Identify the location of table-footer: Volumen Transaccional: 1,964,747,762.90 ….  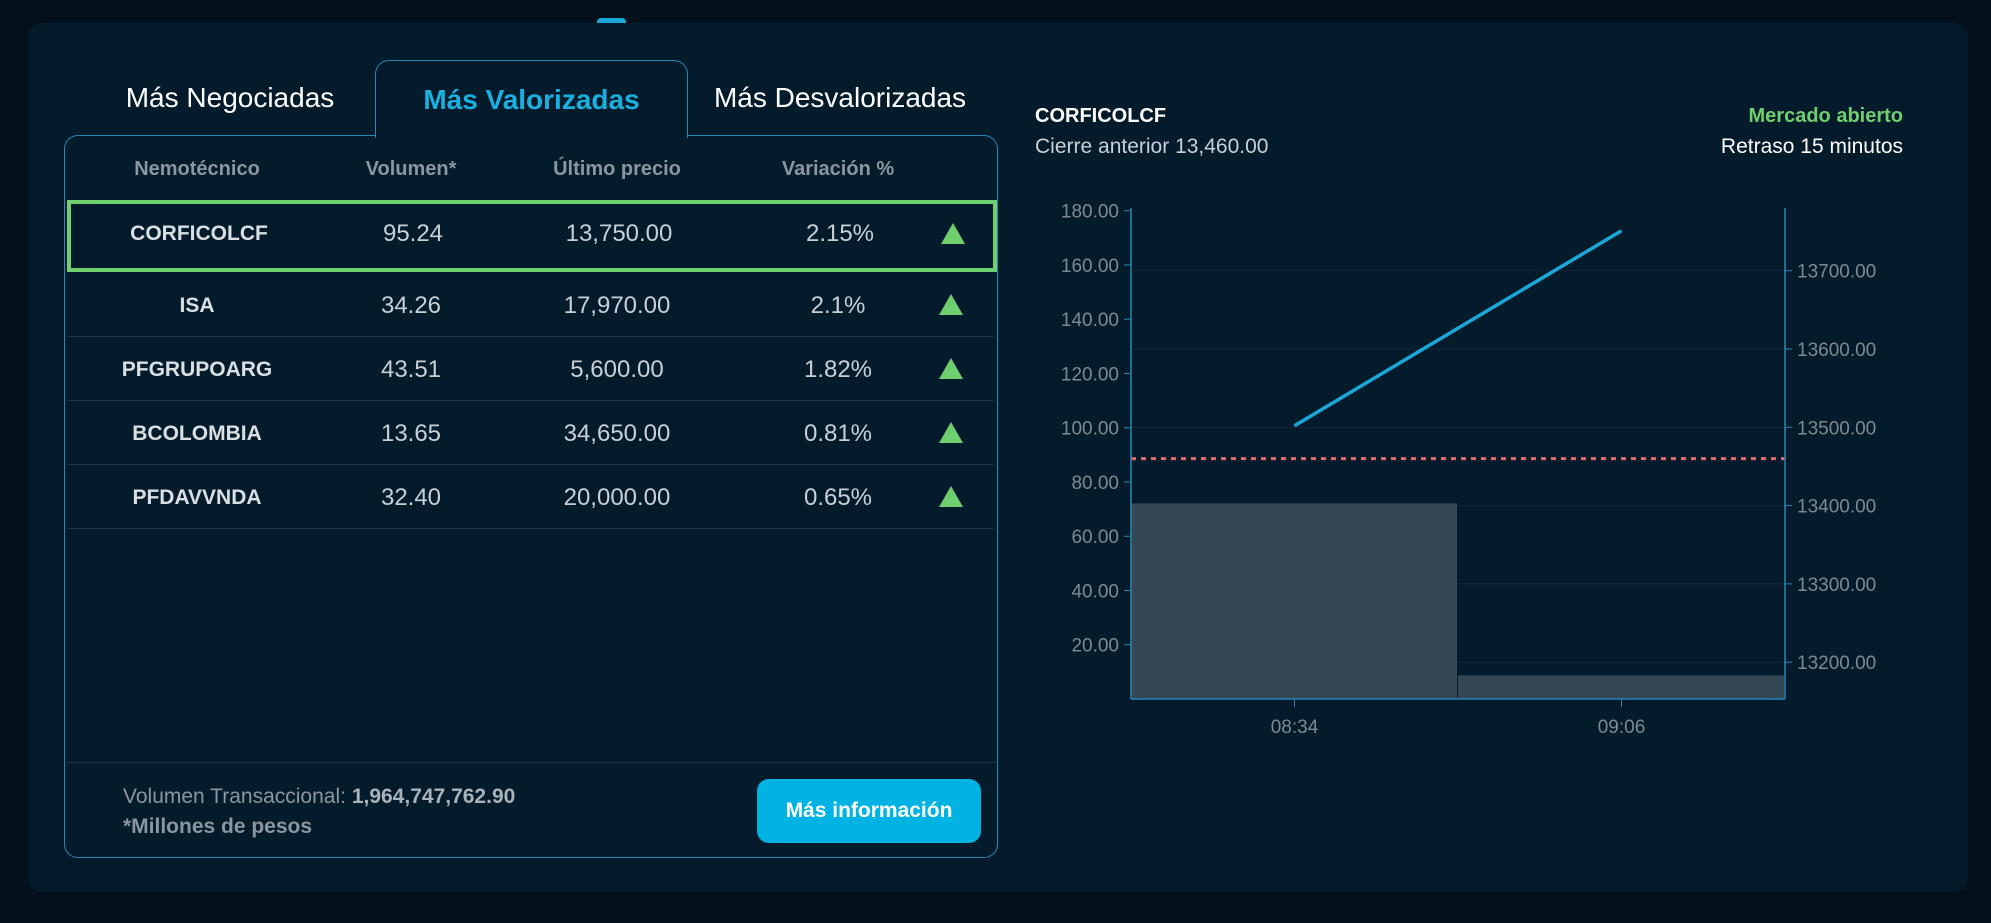
(531, 810).